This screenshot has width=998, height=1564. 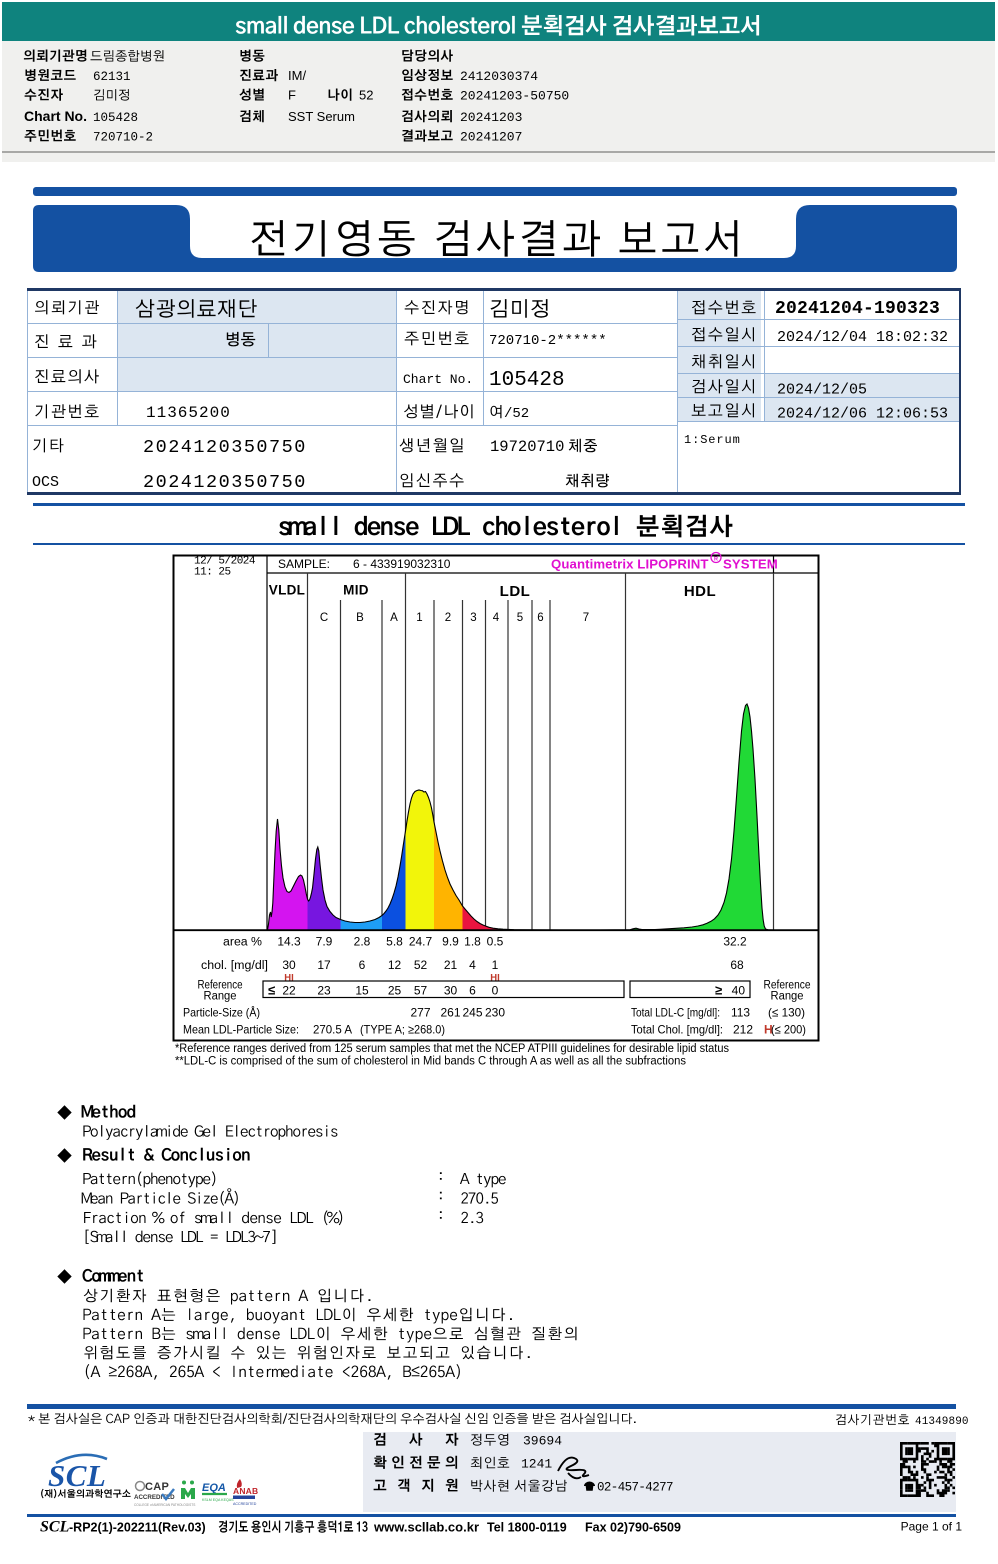 What do you see at coordinates (542, 1441) in the screenshot?
I see `svg-text: 39694` at bounding box center [542, 1441].